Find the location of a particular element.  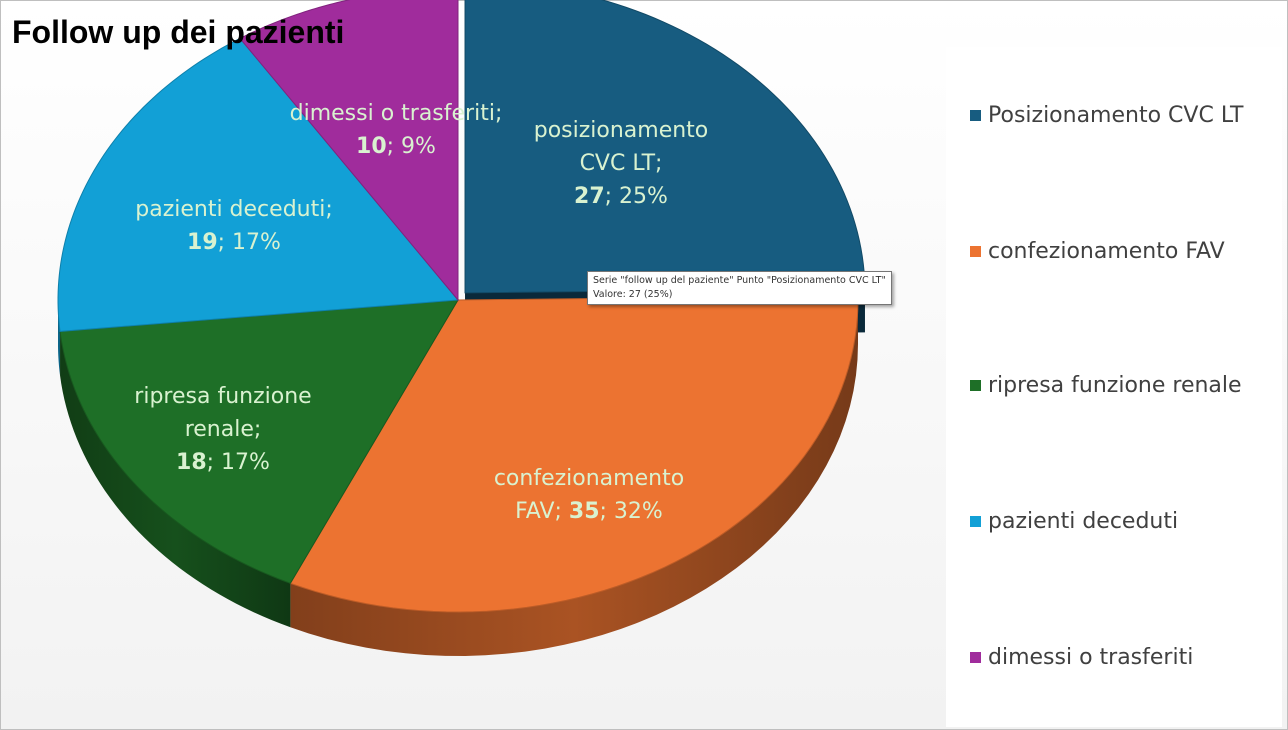

data-label-2: ripresa funzione renale; 18; 17% is located at coordinates (222, 429).